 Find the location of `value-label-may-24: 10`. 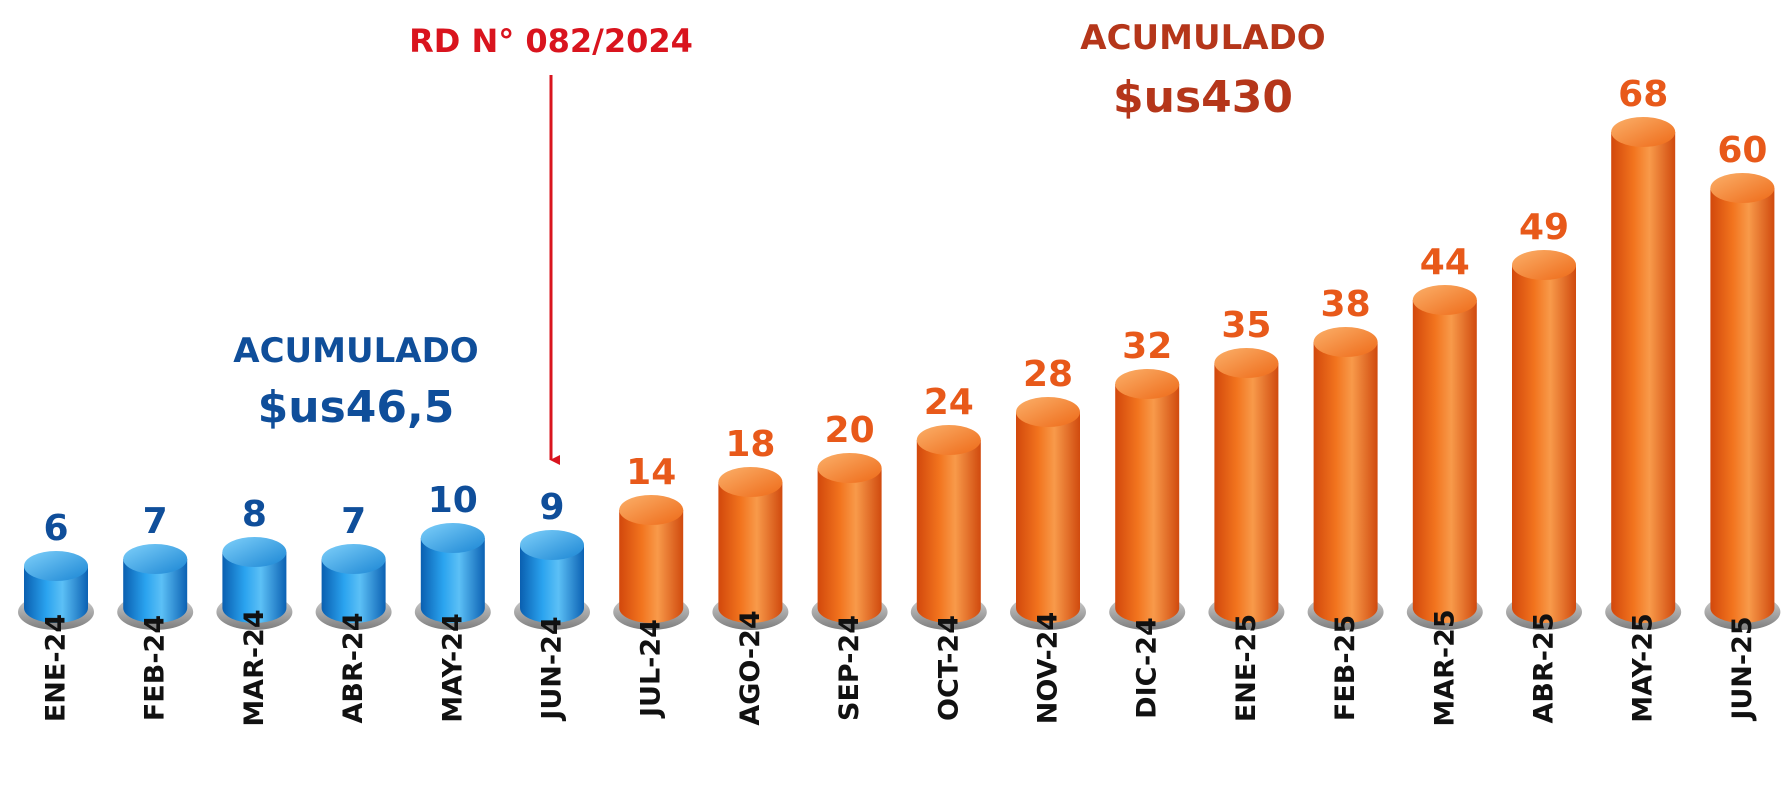

value-label-may-24: 10 is located at coordinates (453, 500).